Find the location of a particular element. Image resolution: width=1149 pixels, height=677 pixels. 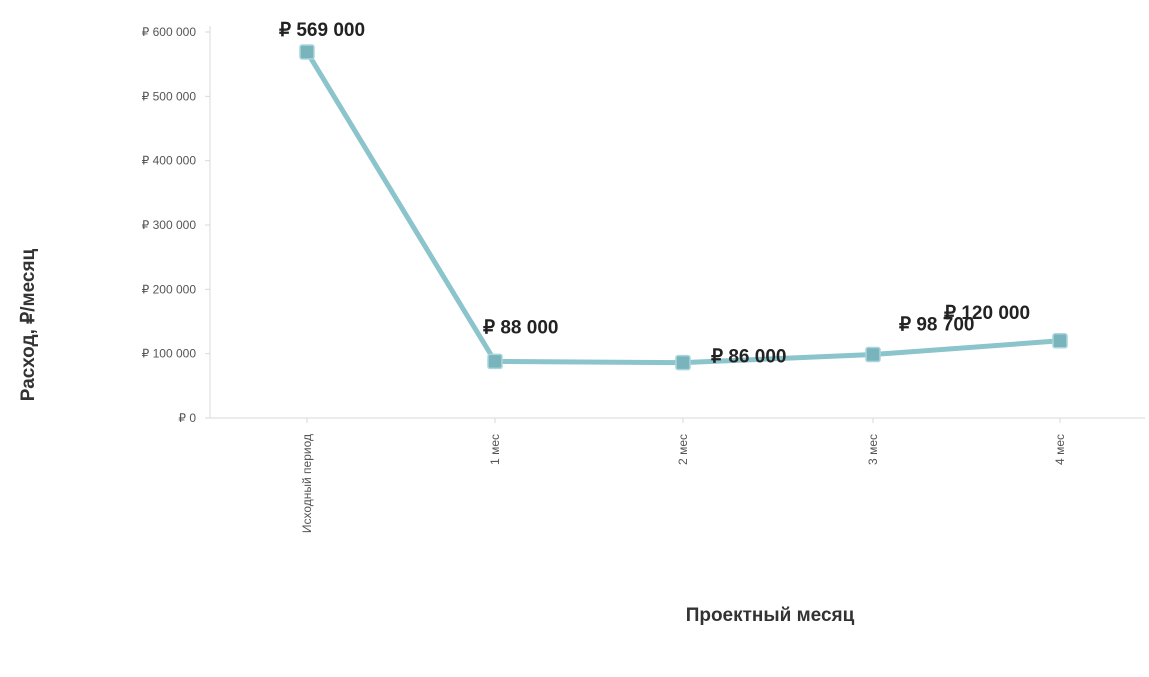

x-axis: Исходный период 1 мес 2 мес 3 мес 4 мес is located at coordinates (677, 475).